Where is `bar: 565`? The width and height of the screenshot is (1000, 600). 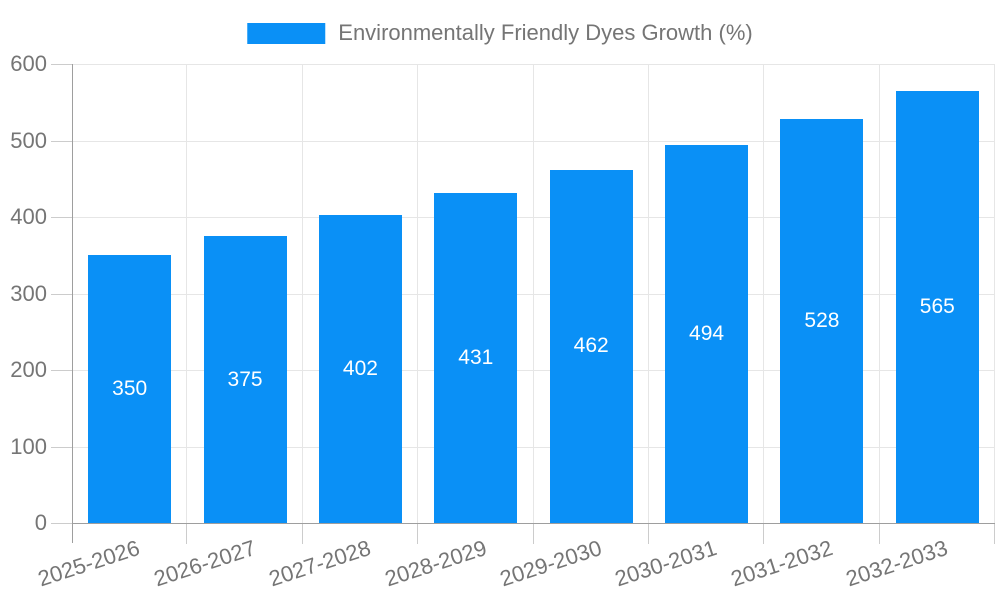
bar: 565 is located at coordinates (937, 306).